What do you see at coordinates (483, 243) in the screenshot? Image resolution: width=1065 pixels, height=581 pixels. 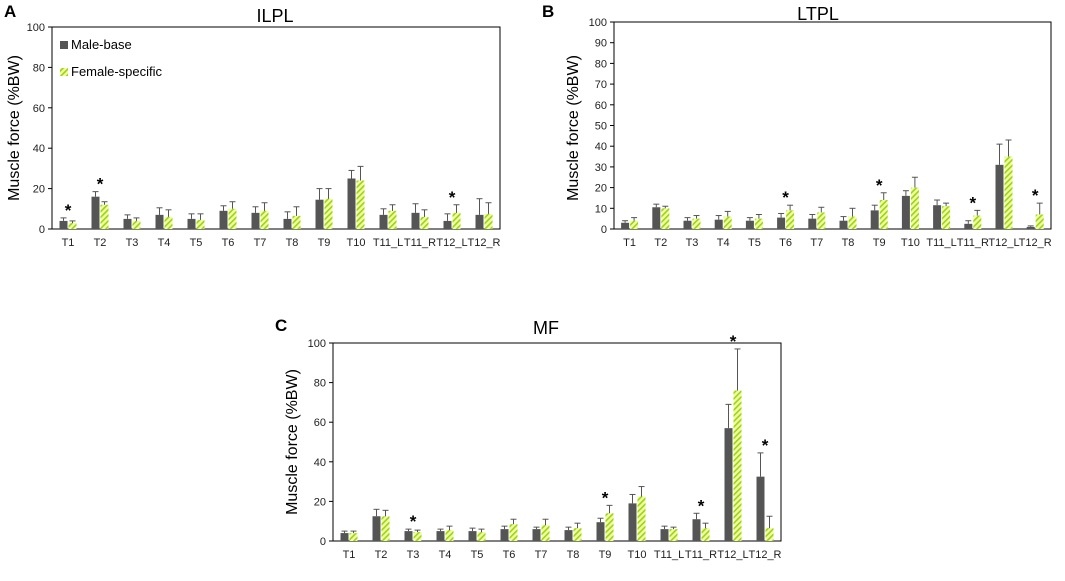 I see `panel-a-x-tick-label: T12_R` at bounding box center [483, 243].